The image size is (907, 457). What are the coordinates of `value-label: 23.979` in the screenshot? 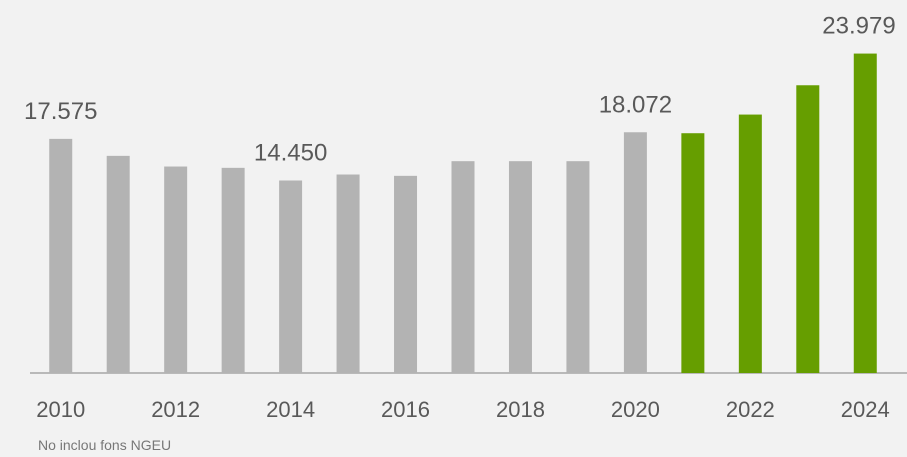 It's located at (858, 26).